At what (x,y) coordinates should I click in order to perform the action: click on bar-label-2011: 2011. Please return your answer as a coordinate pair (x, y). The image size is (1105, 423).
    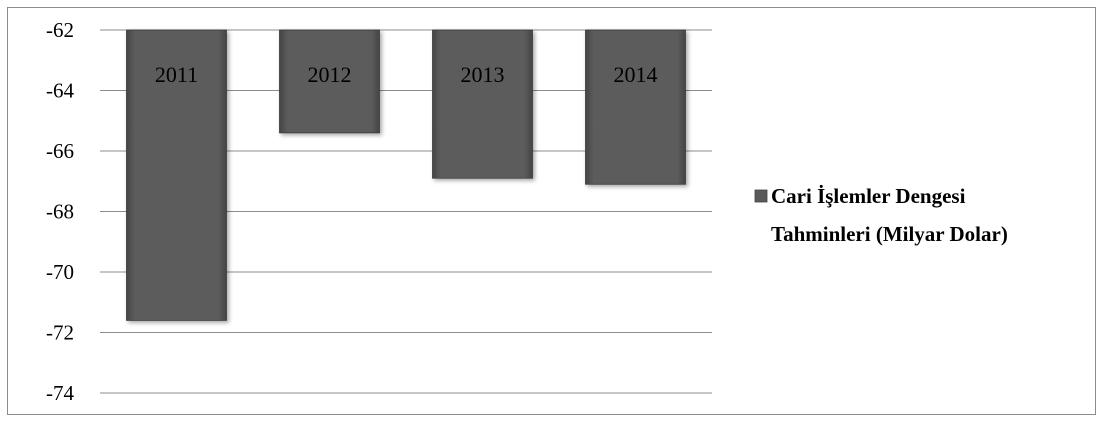
    Looking at the image, I should click on (176, 74).